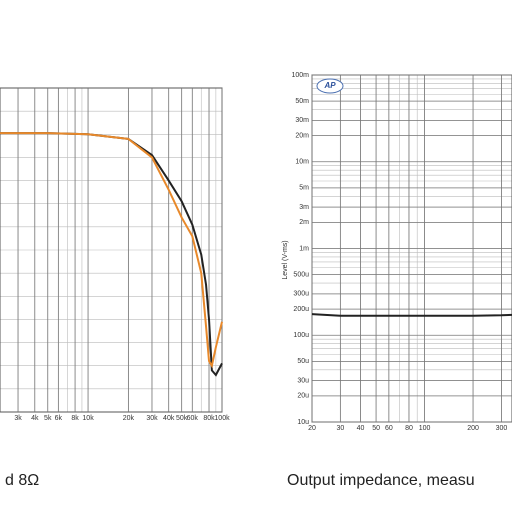 The width and height of the screenshot is (512, 512). I want to click on y-tick-label: 20u, so click(303, 396).